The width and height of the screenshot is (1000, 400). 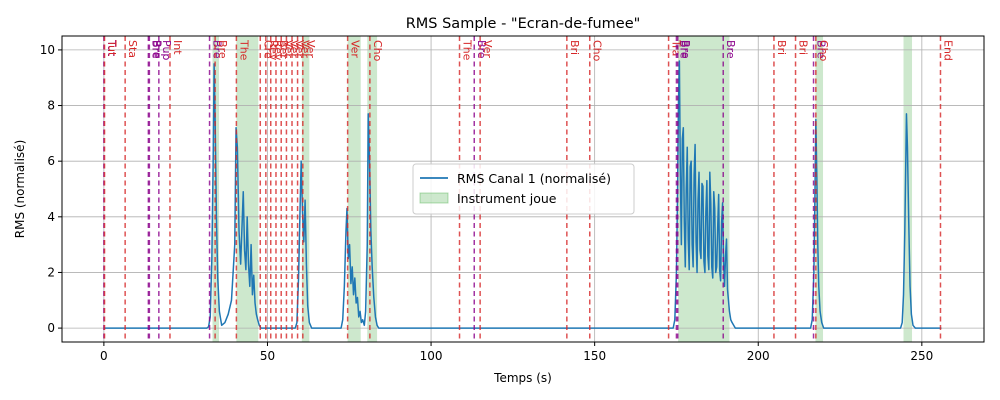 I want to click on marker-label-6: Int, so click(x=177, y=47).